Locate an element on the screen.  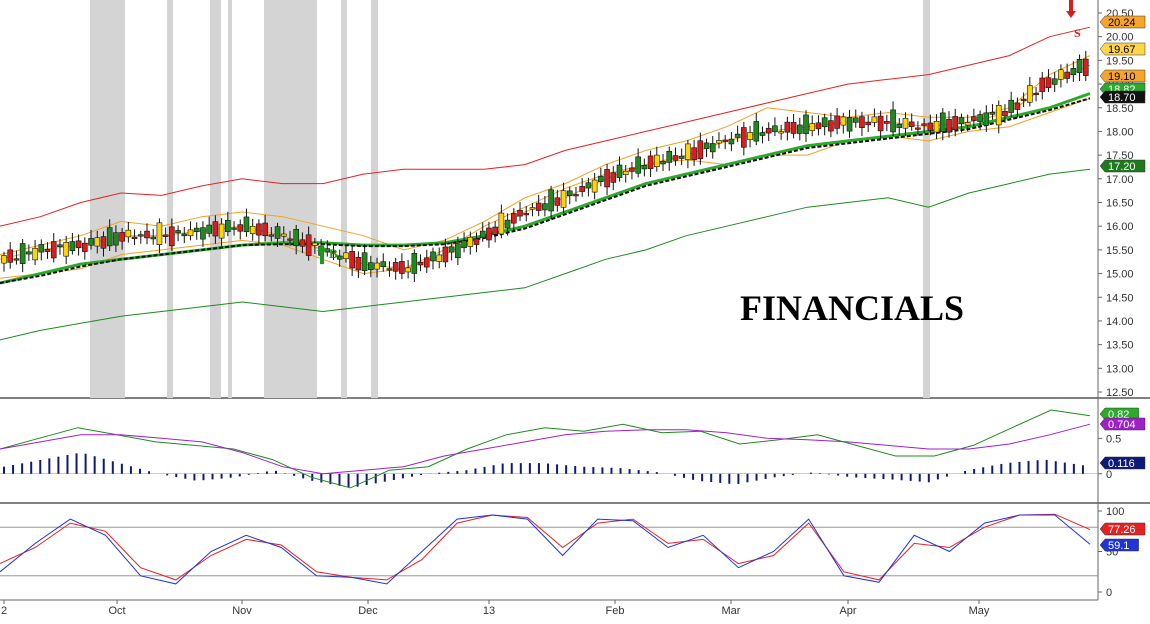
x-tick-label: 13 is located at coordinates (489, 611).